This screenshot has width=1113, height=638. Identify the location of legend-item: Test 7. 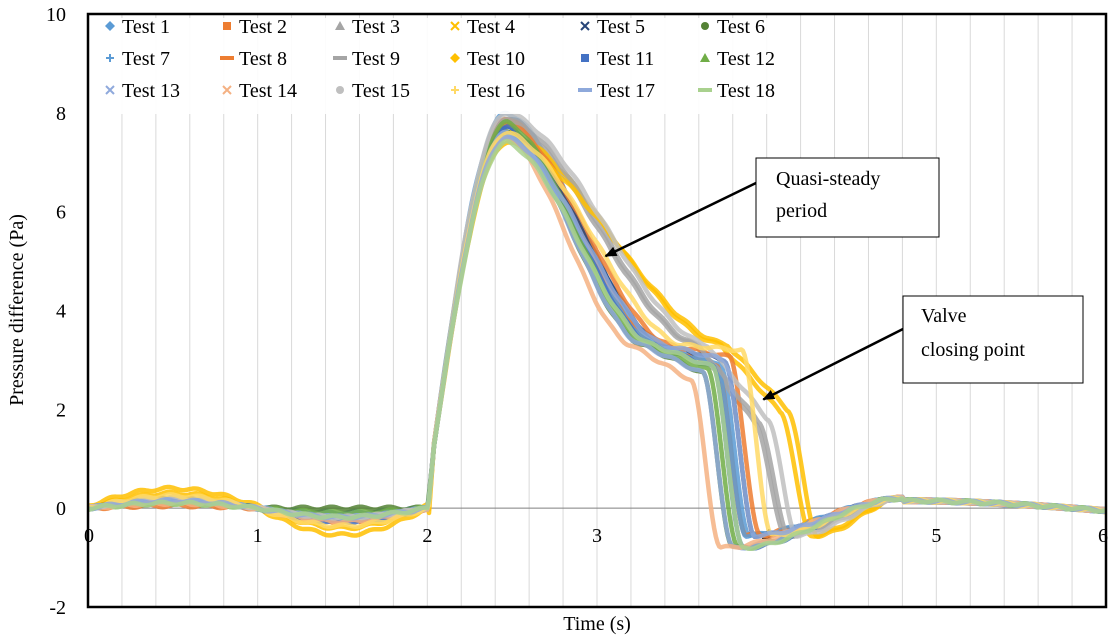
(138, 59).